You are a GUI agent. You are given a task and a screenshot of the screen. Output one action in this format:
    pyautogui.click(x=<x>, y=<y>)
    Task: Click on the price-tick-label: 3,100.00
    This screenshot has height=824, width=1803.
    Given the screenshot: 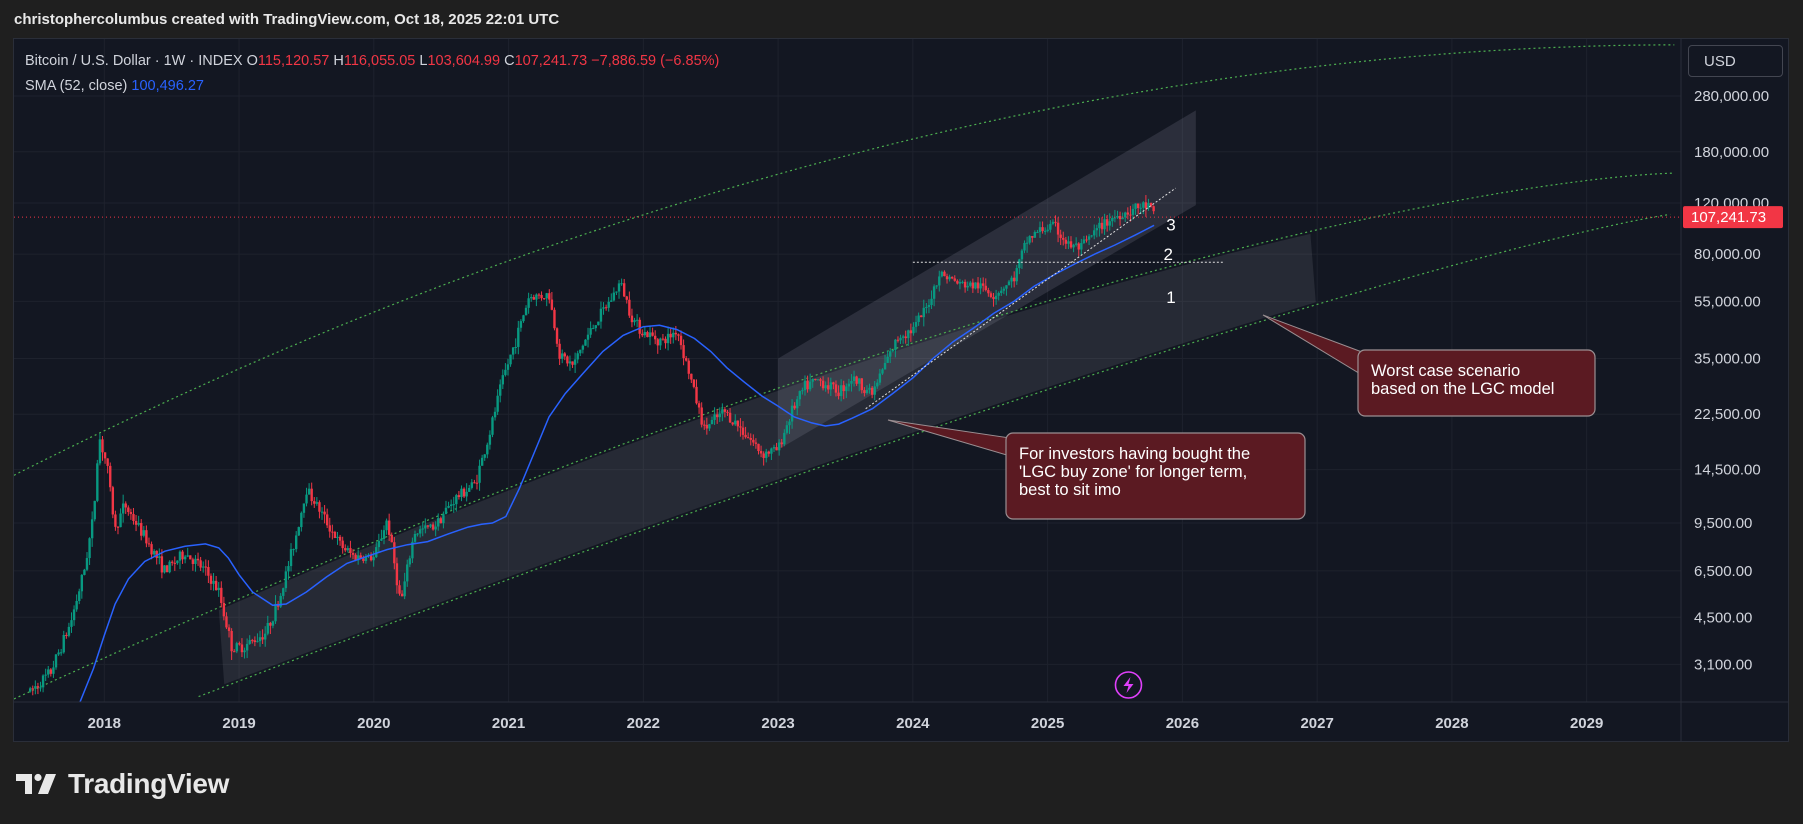 What is the action you would take?
    pyautogui.click(x=1723, y=664)
    